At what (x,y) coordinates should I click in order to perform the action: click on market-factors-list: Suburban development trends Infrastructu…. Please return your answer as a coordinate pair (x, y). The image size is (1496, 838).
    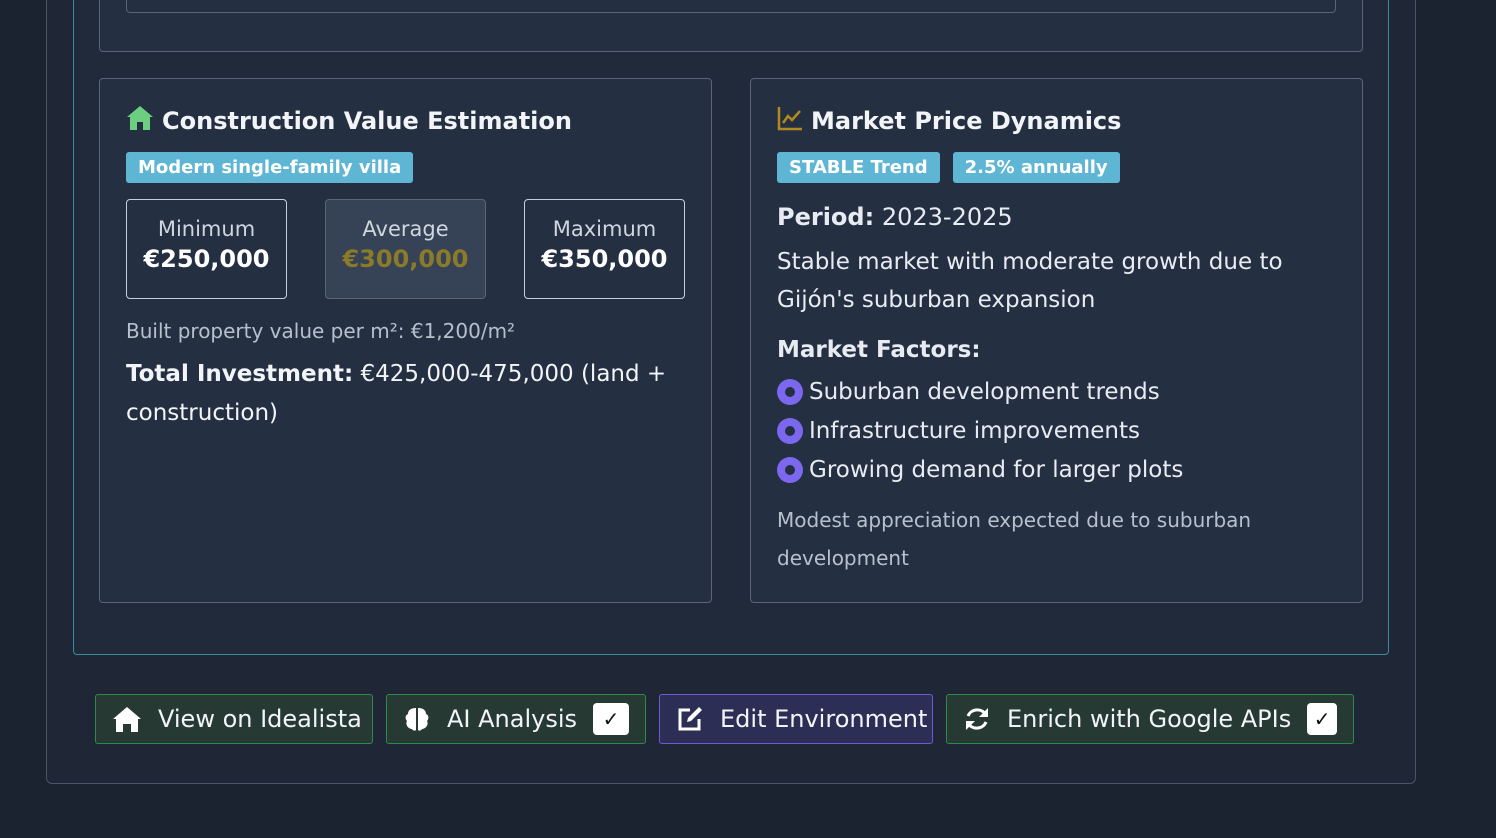
    Looking at the image, I should click on (980, 430).